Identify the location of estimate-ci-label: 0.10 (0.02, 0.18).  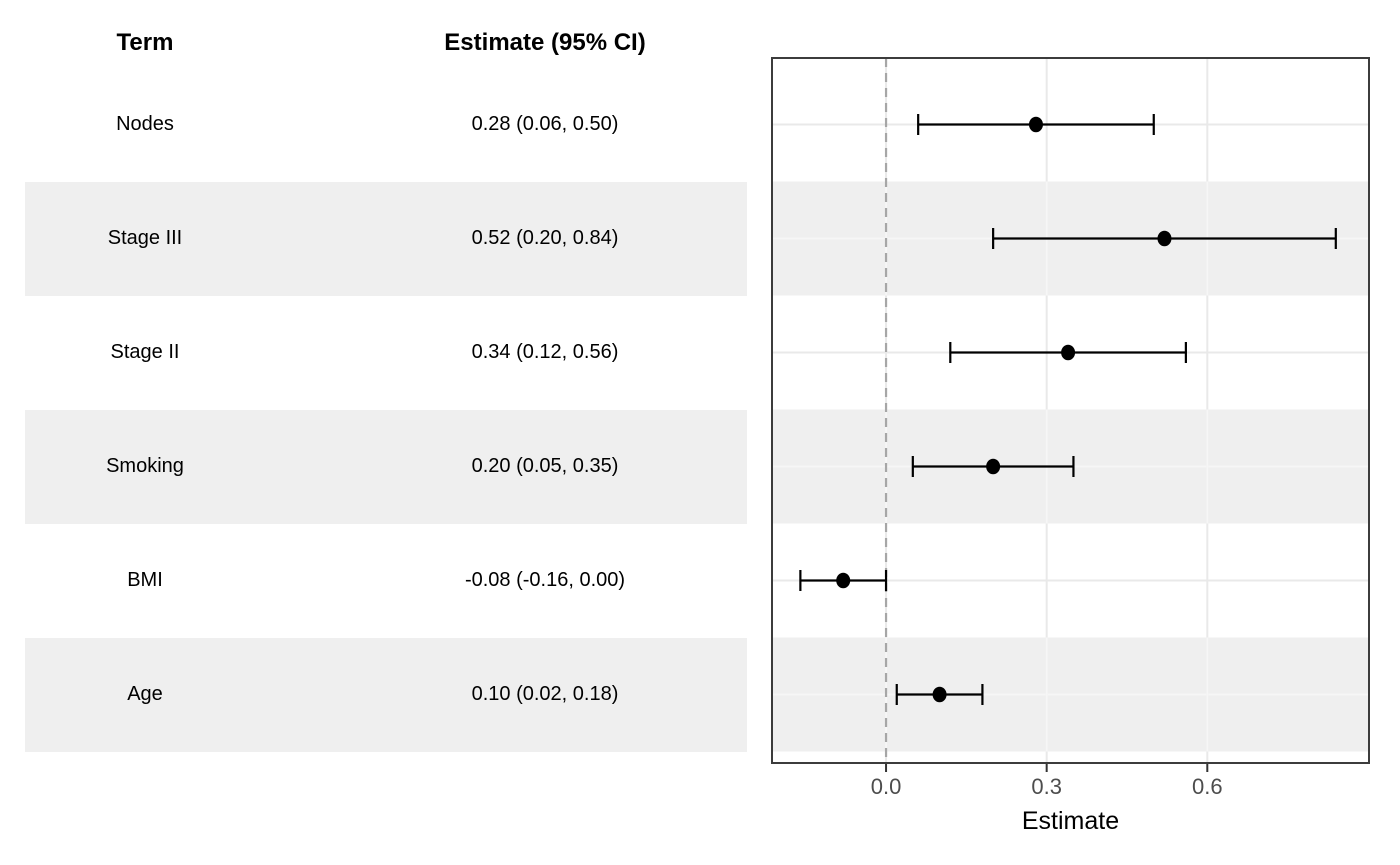
(545, 694).